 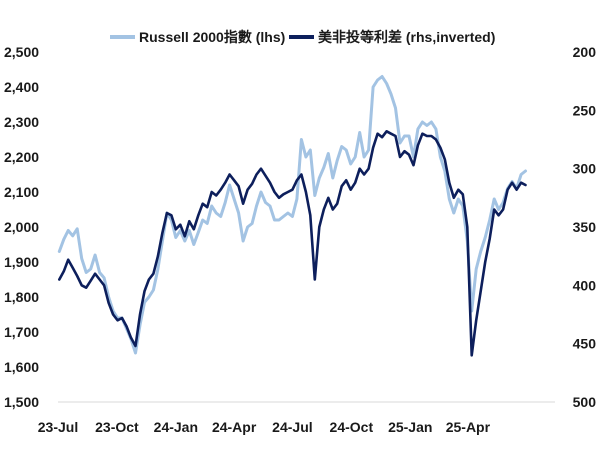 What do you see at coordinates (21, 262) in the screenshot?
I see `left-tick-label: 1,900` at bounding box center [21, 262].